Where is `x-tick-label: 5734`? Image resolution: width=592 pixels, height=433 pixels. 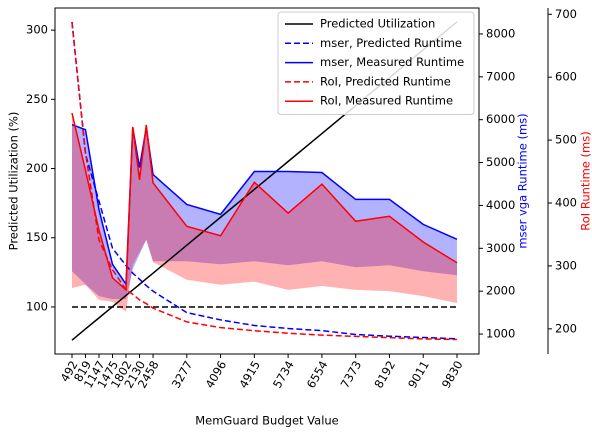 x-tick-label: 5734 is located at coordinates (283, 374).